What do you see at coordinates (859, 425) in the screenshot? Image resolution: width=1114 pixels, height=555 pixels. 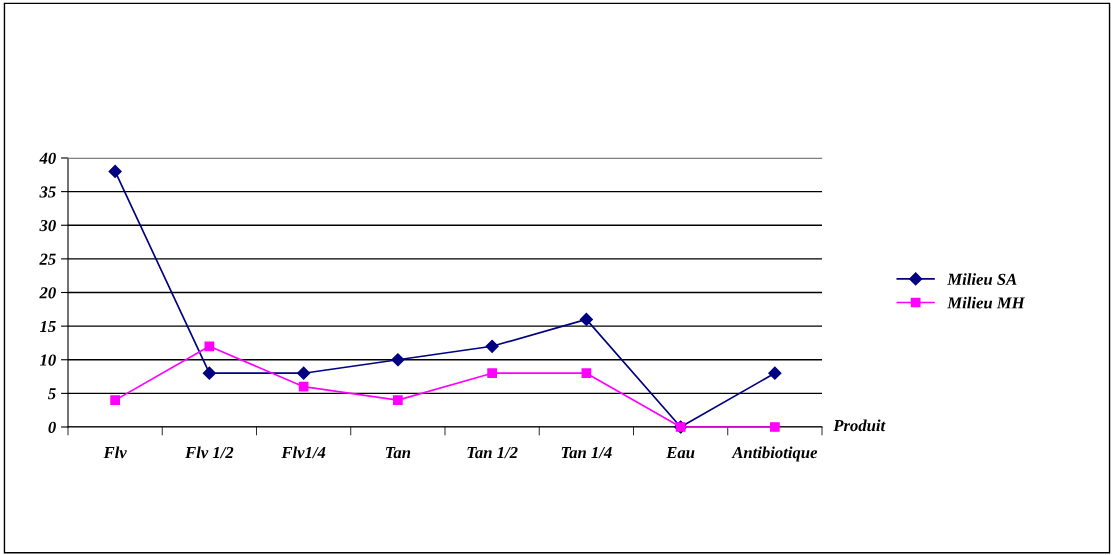 I see `x-axis-title: Produit` at bounding box center [859, 425].